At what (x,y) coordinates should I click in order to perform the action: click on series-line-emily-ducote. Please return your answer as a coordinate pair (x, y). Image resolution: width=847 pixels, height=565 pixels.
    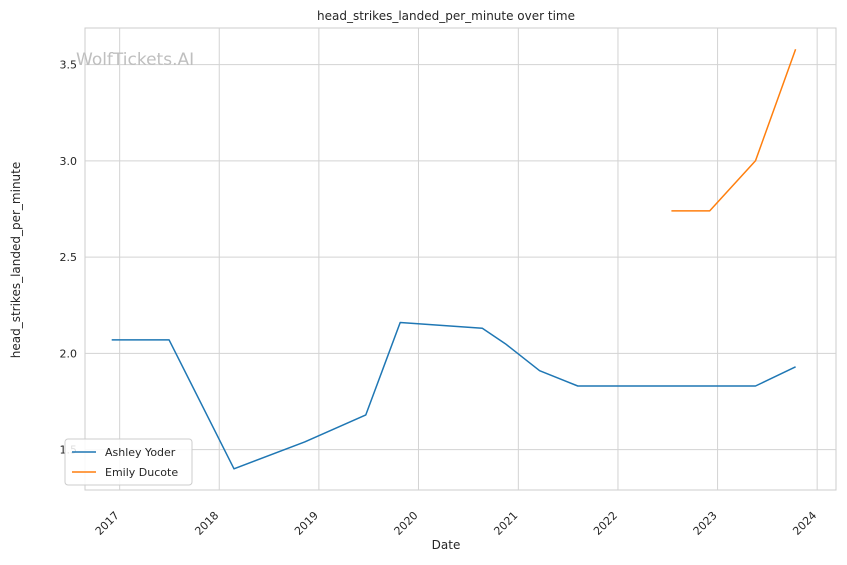
    Looking at the image, I should click on (734, 130).